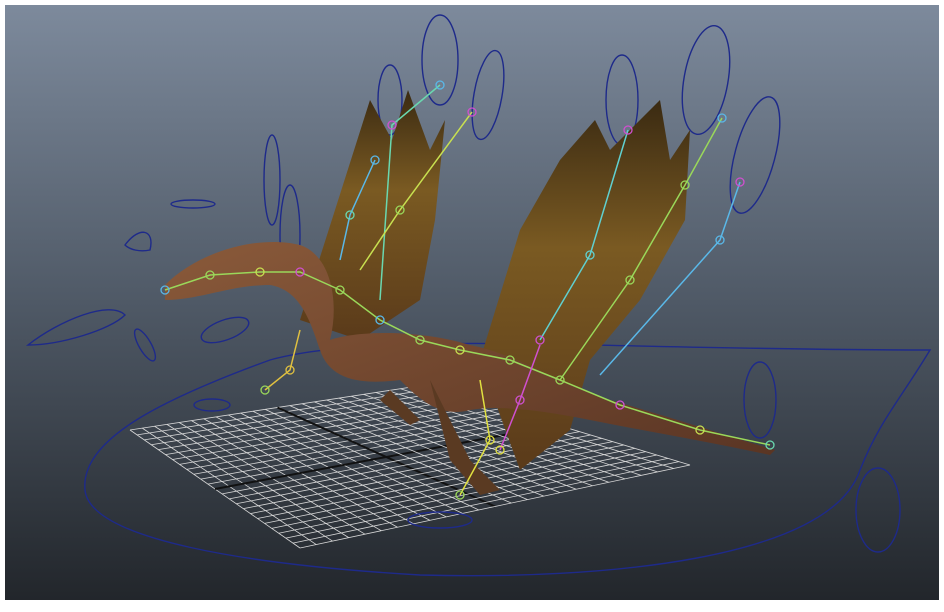 The width and height of the screenshot is (944, 612). What do you see at coordinates (272, 180) in the screenshot?
I see `neck-control` at bounding box center [272, 180].